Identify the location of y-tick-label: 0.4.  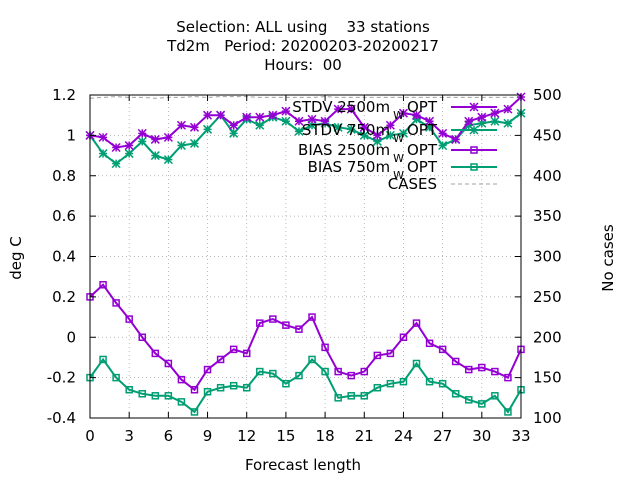
(64, 257).